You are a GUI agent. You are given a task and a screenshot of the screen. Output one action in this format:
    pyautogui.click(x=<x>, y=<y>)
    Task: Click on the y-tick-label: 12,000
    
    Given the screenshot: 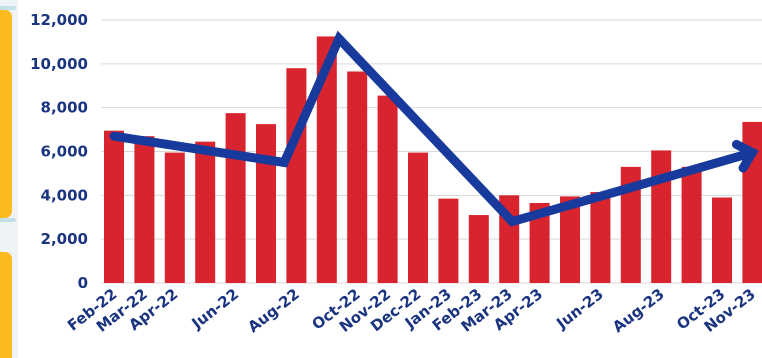 What is the action you would take?
    pyautogui.click(x=59, y=20)
    